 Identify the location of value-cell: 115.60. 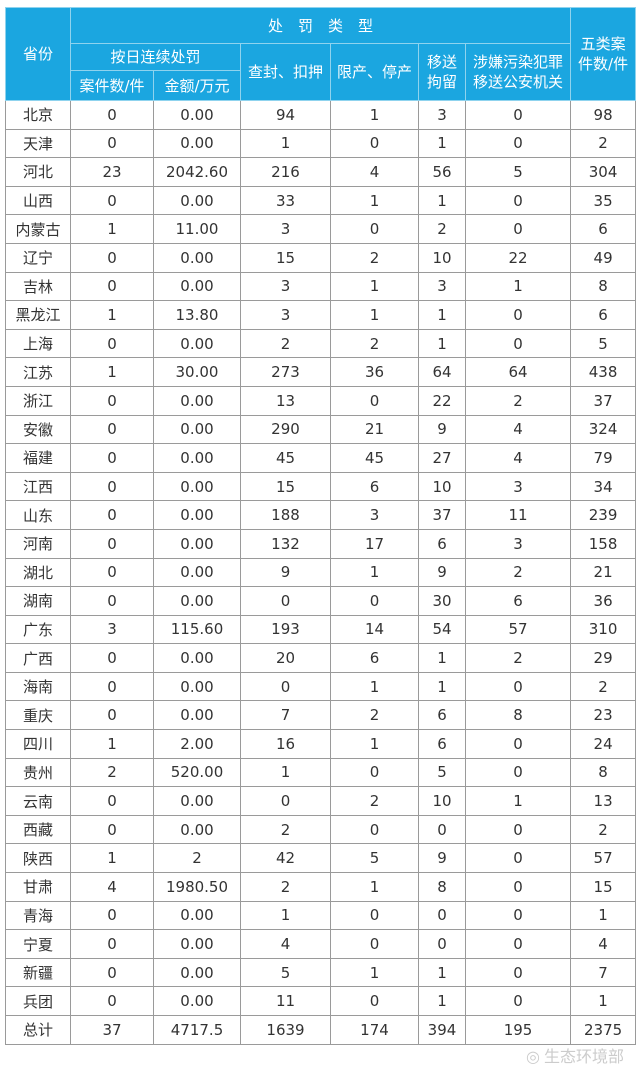
(197, 629).